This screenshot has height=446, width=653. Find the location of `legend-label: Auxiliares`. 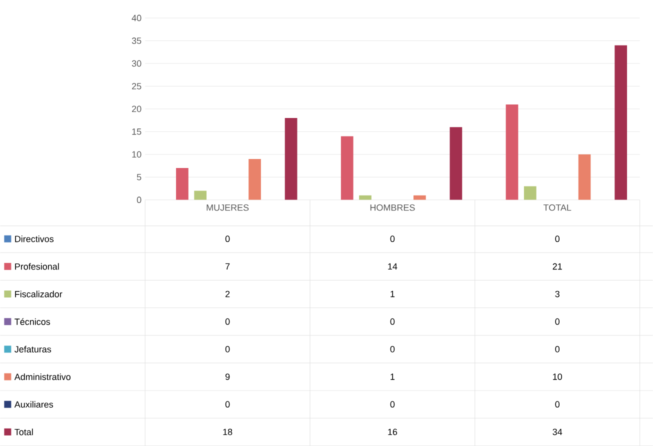

legend-label: Auxiliares is located at coordinates (34, 404).